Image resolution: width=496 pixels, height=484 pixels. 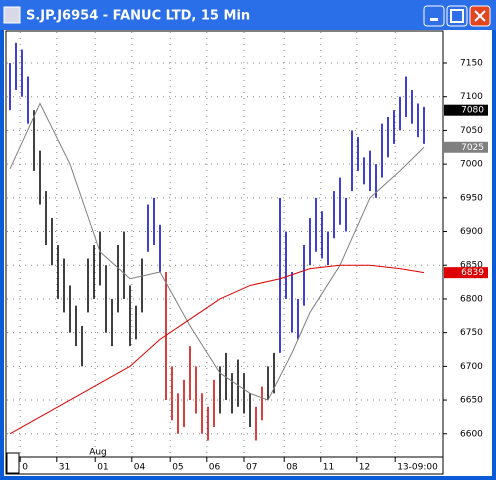 I want to click on y-tick-label: 7000, so click(x=471, y=165).